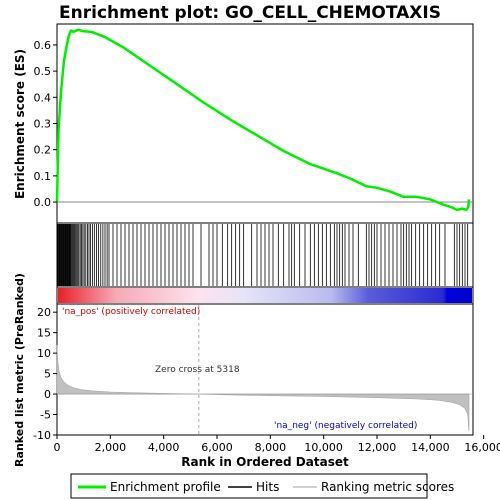 This screenshot has height=500, width=500. I want to click on es-y-tick-label: 0.3, so click(43, 124).